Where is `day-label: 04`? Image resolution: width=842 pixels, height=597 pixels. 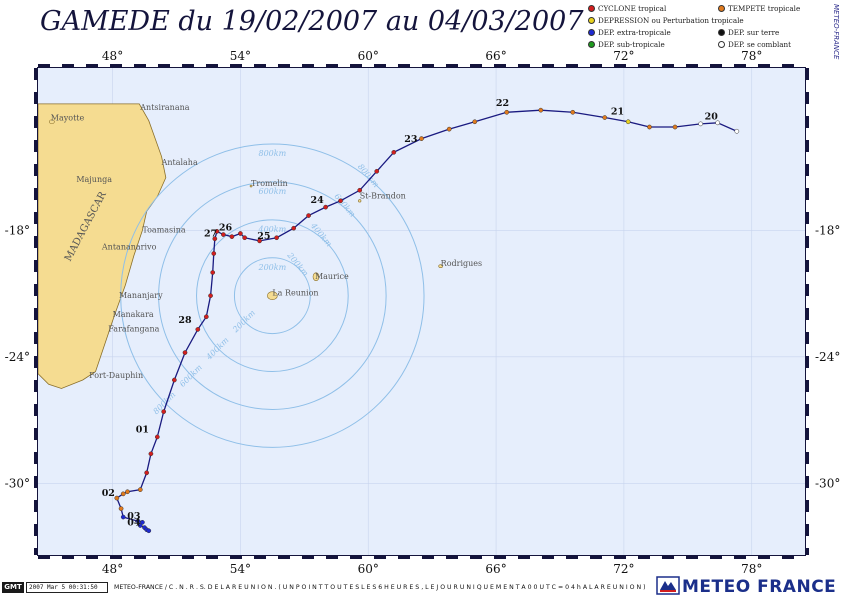
day-label: 04 is located at coordinates (134, 522).